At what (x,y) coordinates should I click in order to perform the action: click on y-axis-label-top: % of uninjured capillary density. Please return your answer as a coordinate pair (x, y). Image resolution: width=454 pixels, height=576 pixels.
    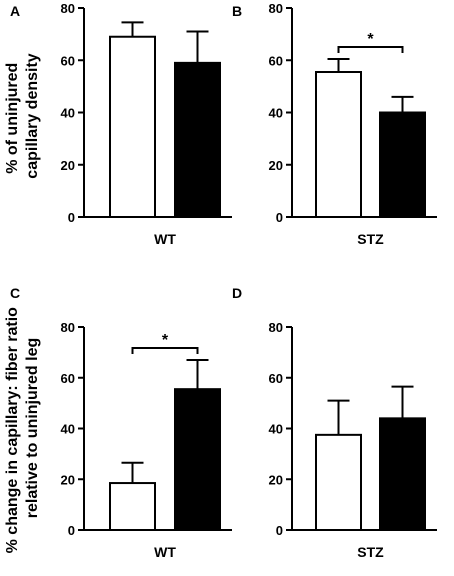
    Looking at the image, I should click on (22, 115).